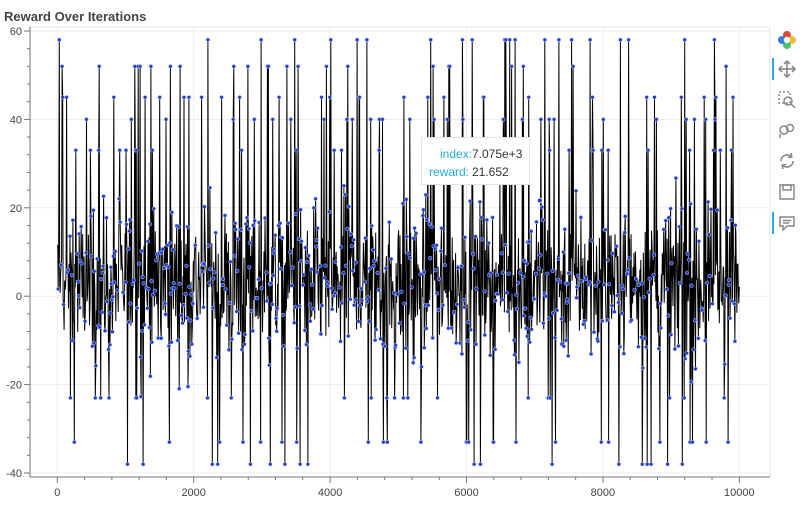 This screenshot has width=807, height=505. Describe the element at coordinates (787, 192) in the screenshot. I see `save-icon` at that location.